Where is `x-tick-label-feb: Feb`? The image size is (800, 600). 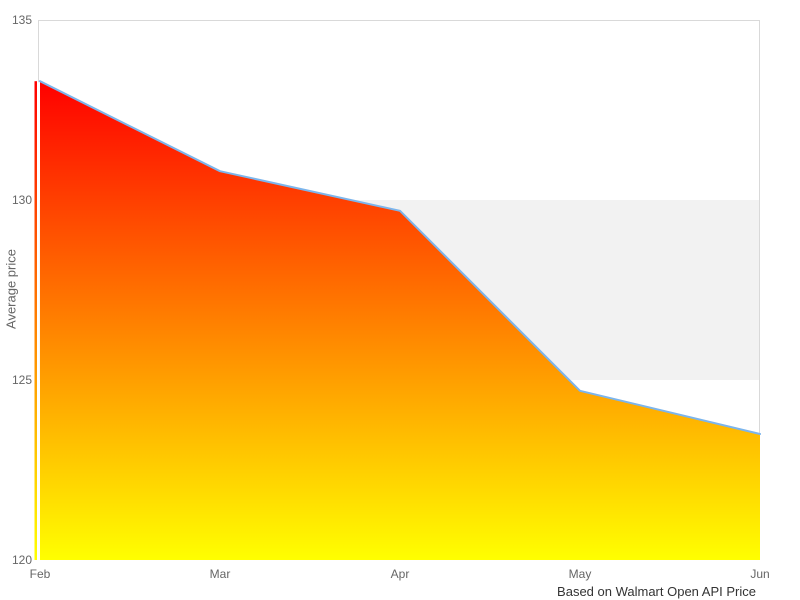 x-tick-label-feb: Feb is located at coordinates (40, 574).